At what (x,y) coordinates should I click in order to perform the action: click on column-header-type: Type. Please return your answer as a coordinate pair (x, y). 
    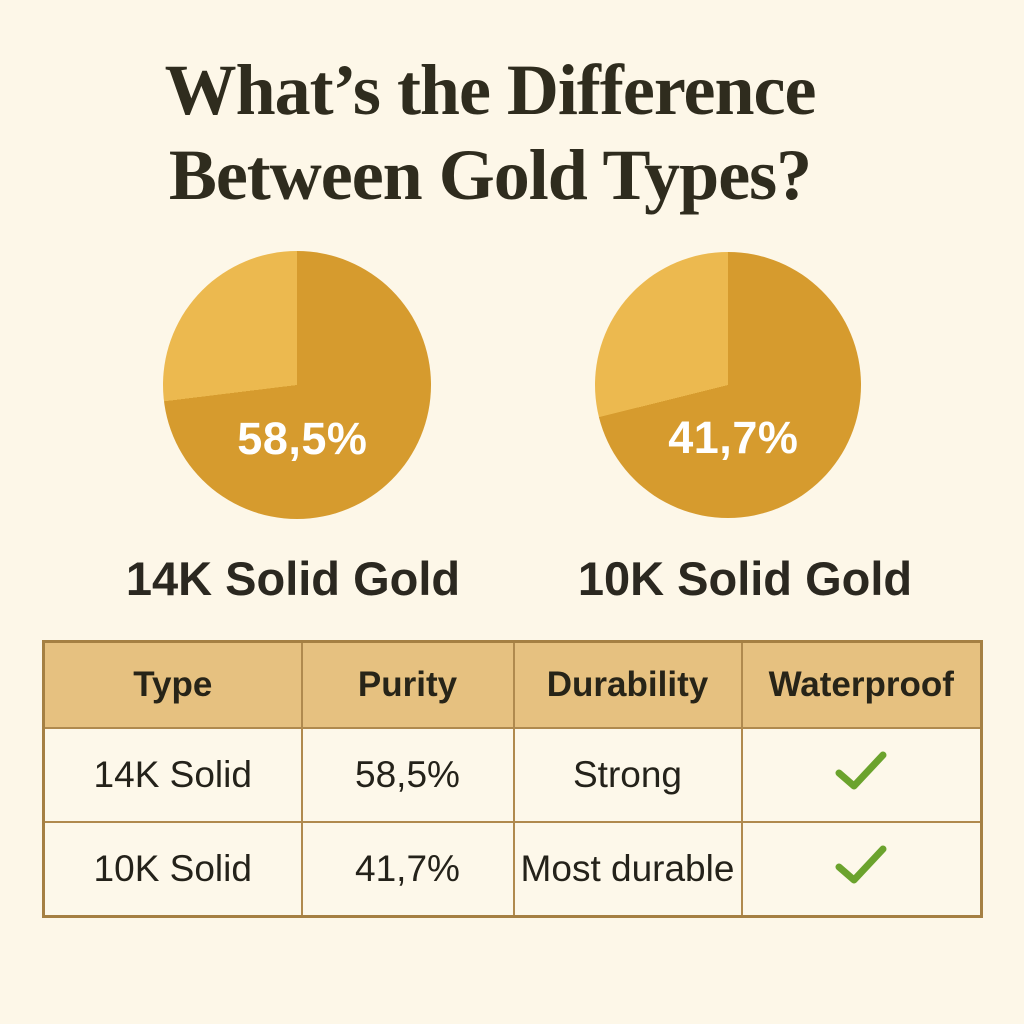
    Looking at the image, I should click on (172, 684).